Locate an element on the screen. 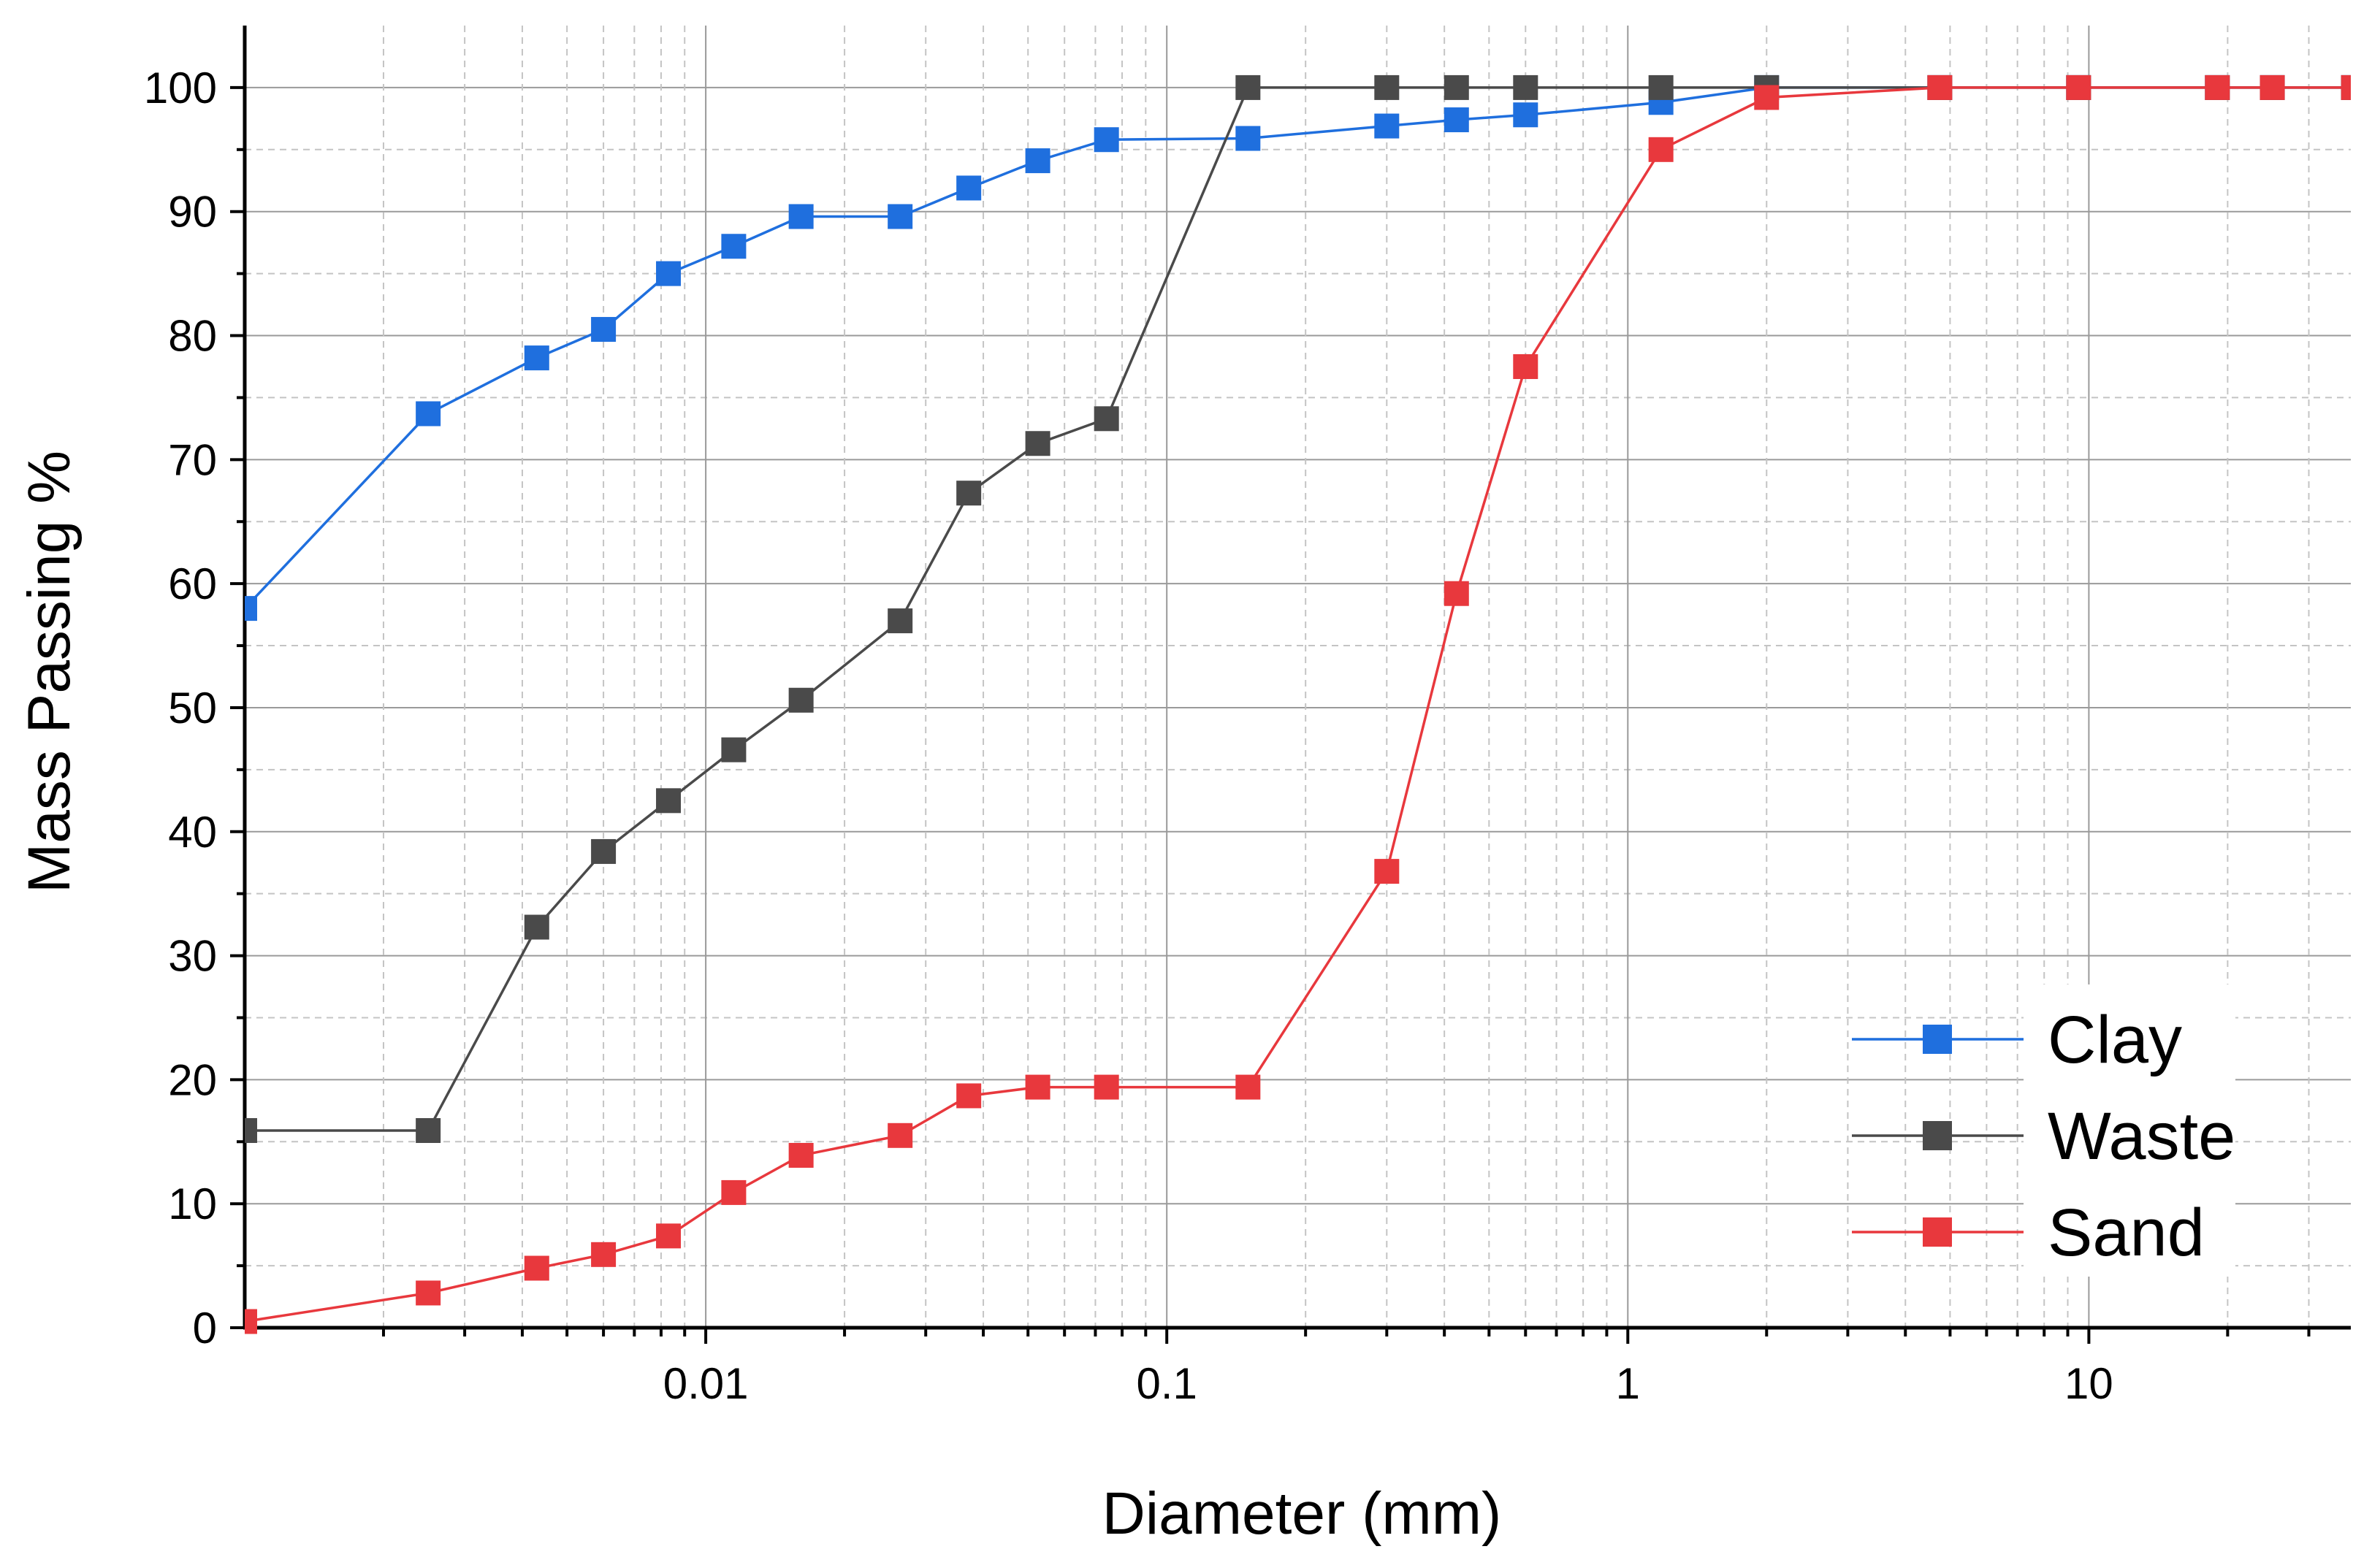 The image size is (2372, 1568). y-tick-label: 40 is located at coordinates (192, 832).